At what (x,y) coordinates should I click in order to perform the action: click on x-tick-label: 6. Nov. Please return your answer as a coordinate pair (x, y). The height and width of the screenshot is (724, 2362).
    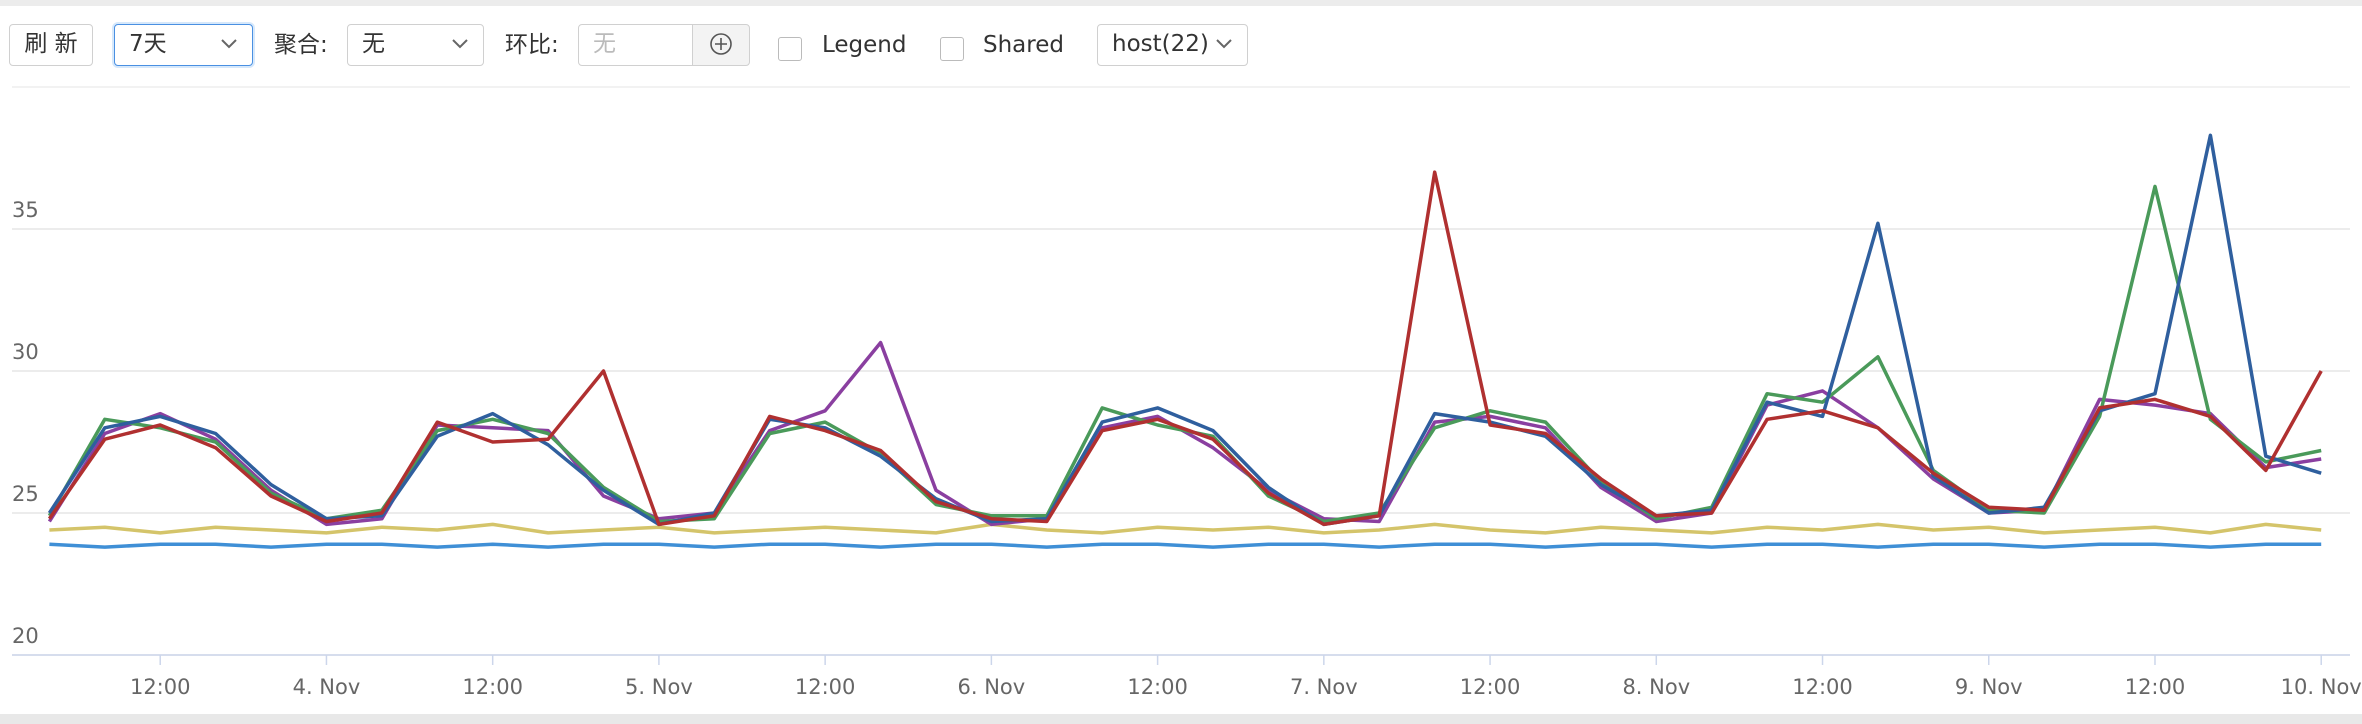
    Looking at the image, I should click on (992, 687).